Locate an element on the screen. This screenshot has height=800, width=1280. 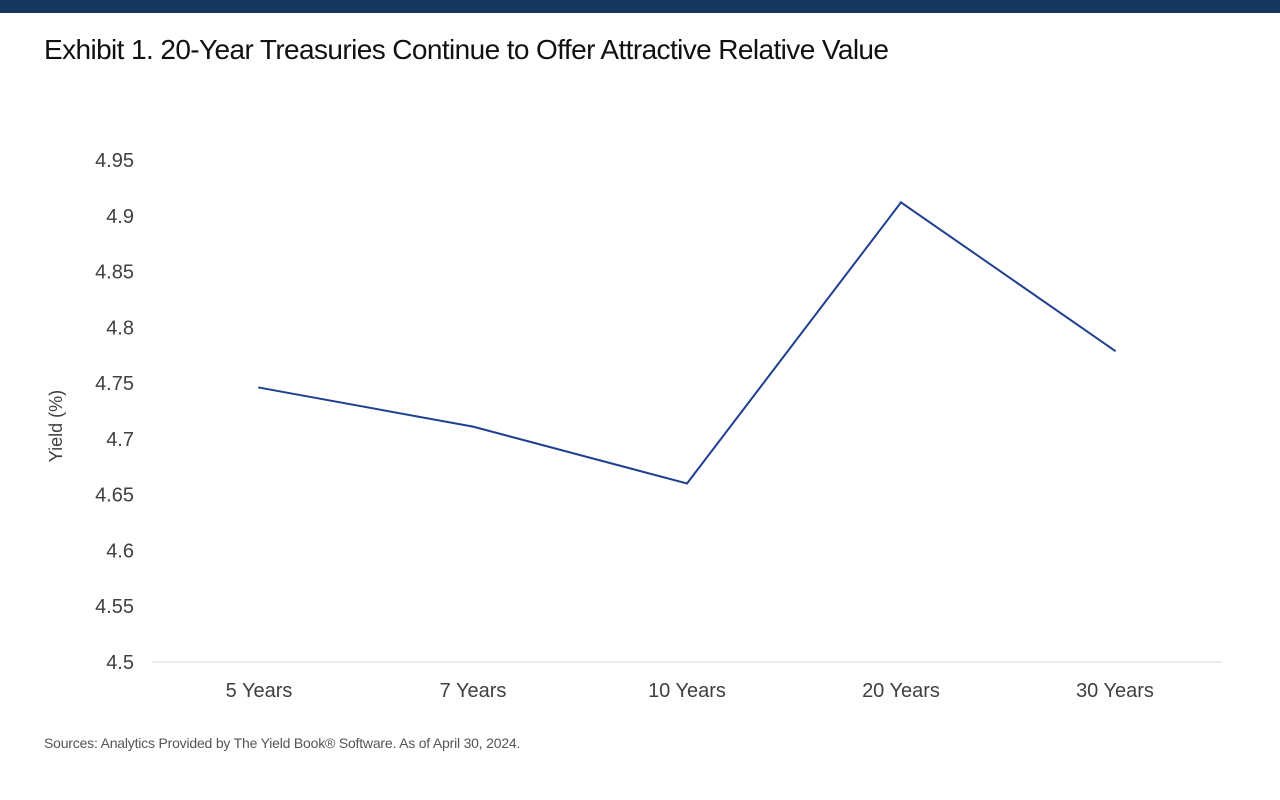
y-tick-label: 4.9 is located at coordinates (120, 217).